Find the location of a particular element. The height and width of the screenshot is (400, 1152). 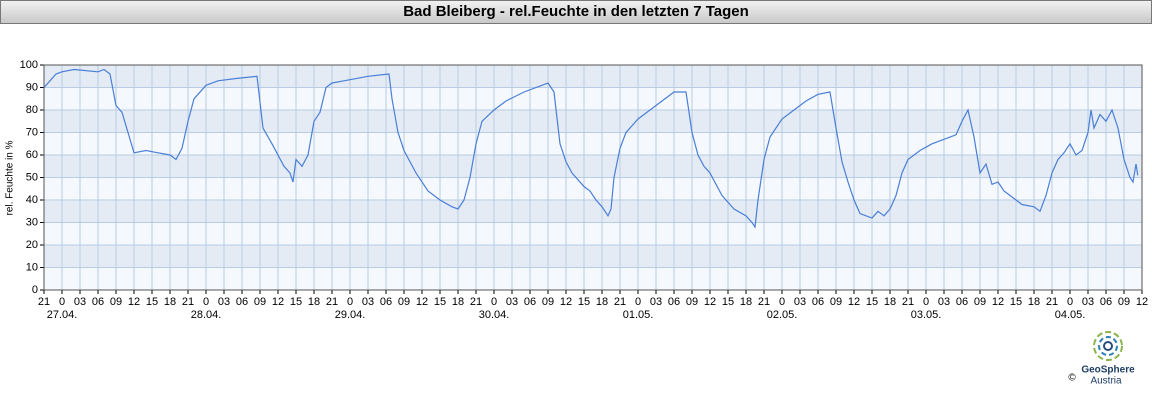

y-axis-label: rel. Feuchte in % is located at coordinates (10, 177).